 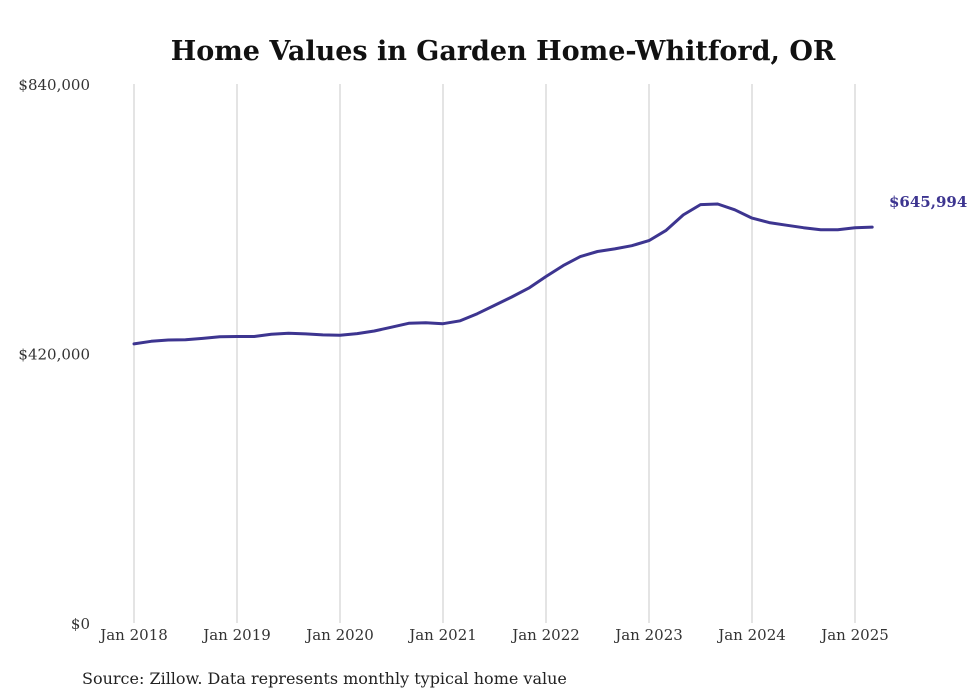 What do you see at coordinates (133, 635) in the screenshot?
I see `x-tick-label: Jan 2018` at bounding box center [133, 635].